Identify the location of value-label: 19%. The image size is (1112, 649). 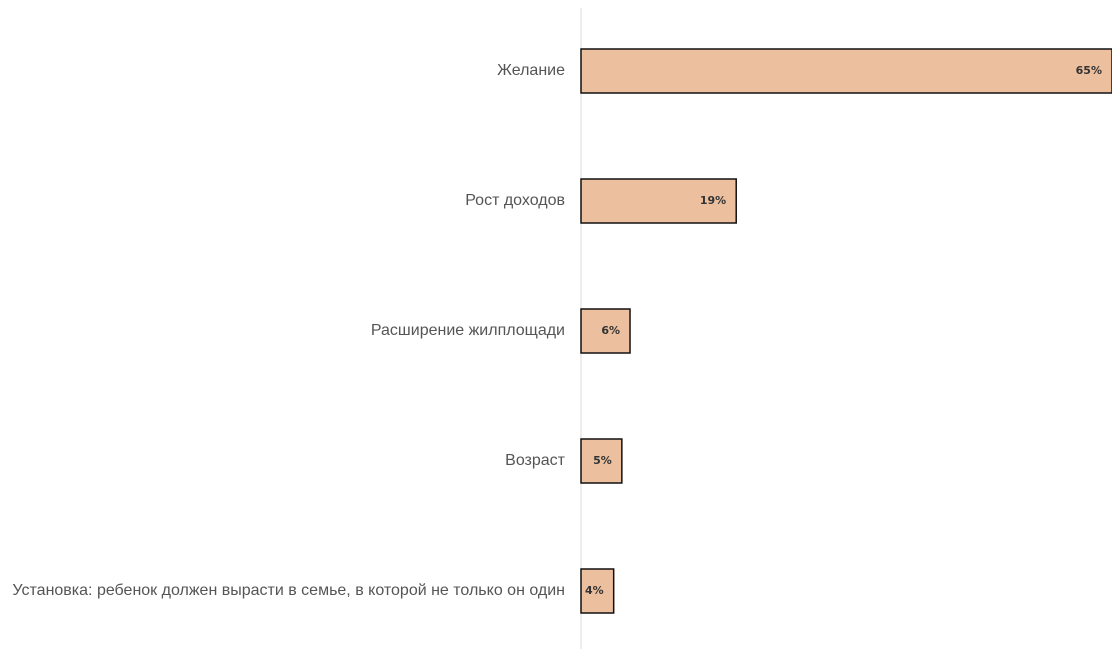
(713, 200).